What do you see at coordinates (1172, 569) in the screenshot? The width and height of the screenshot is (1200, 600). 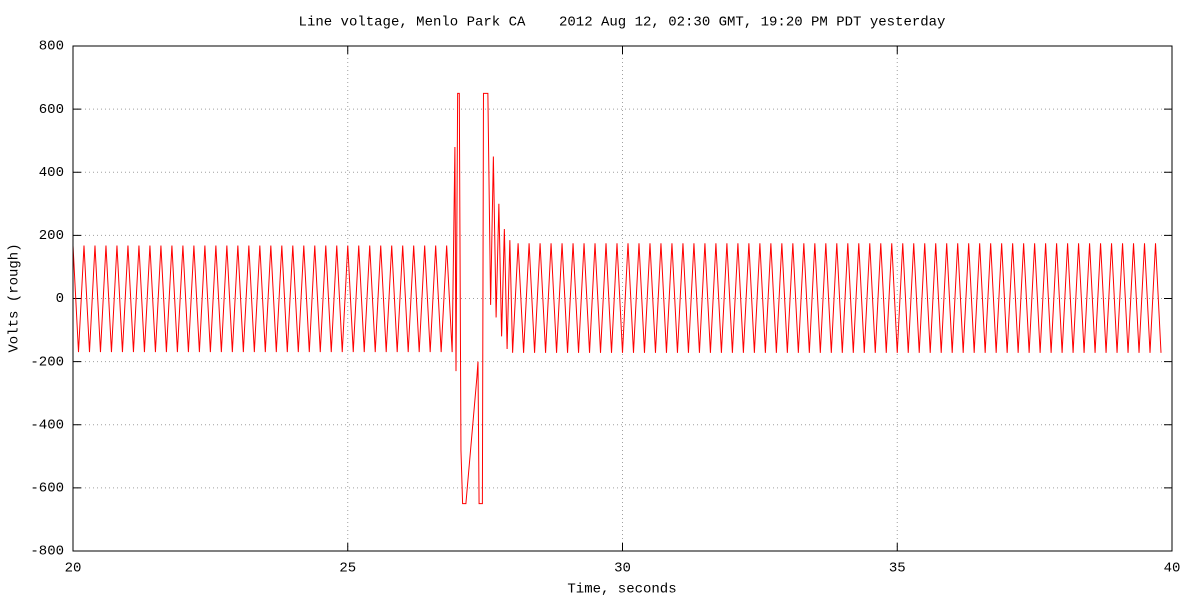 I see `x-tick-label: 40` at bounding box center [1172, 569].